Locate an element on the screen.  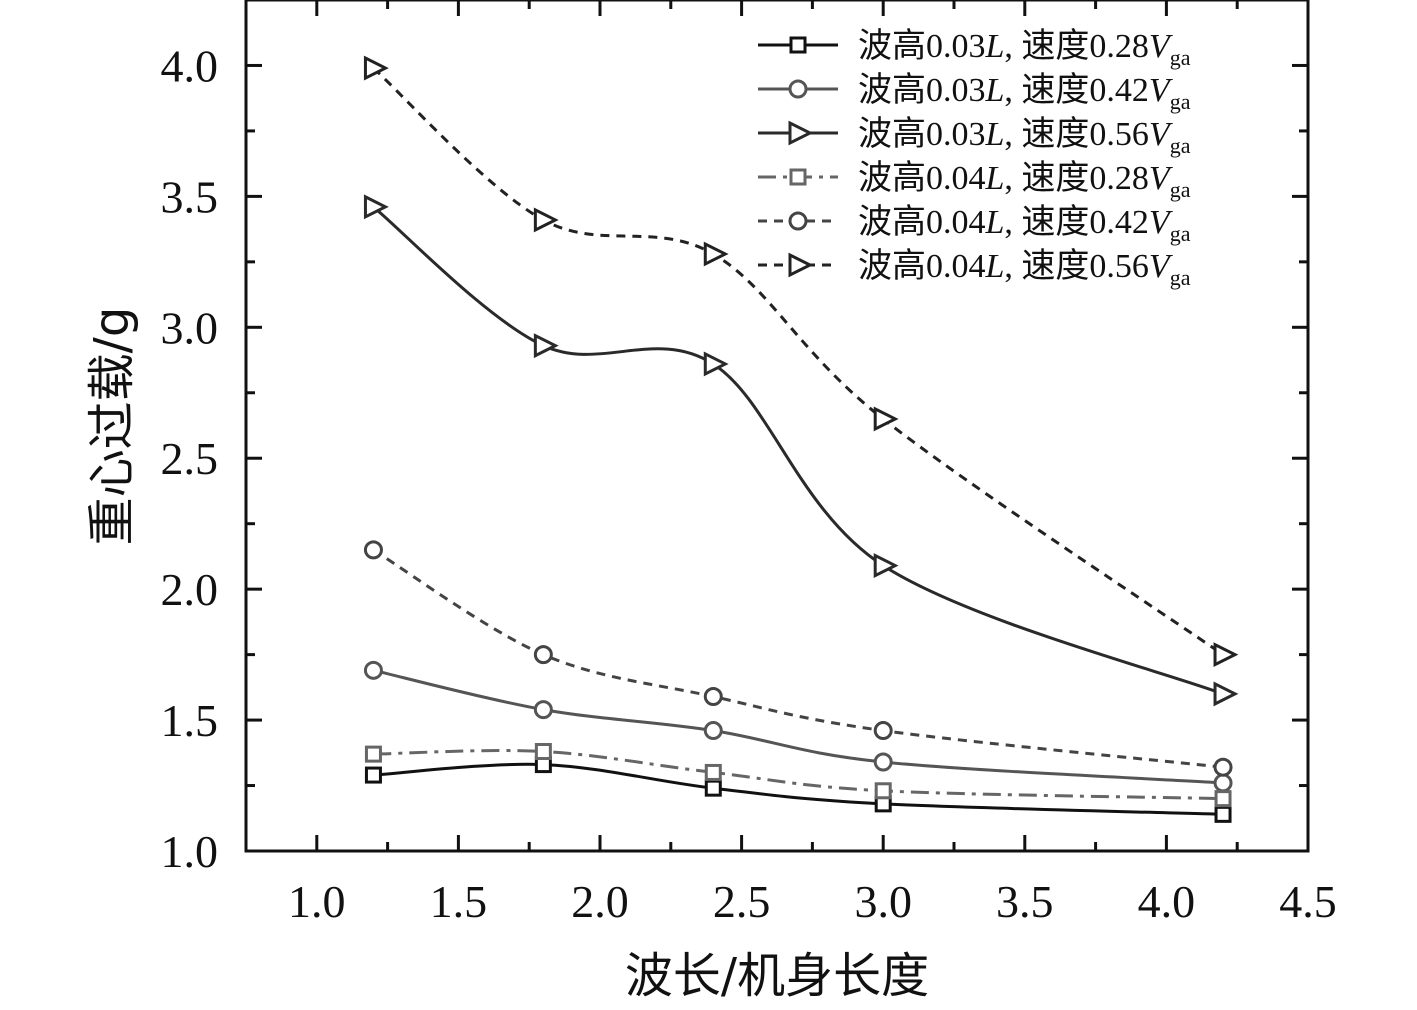
legend-item: 波高0.03L, 速度0.56Vga is located at coordinates (974, 136).